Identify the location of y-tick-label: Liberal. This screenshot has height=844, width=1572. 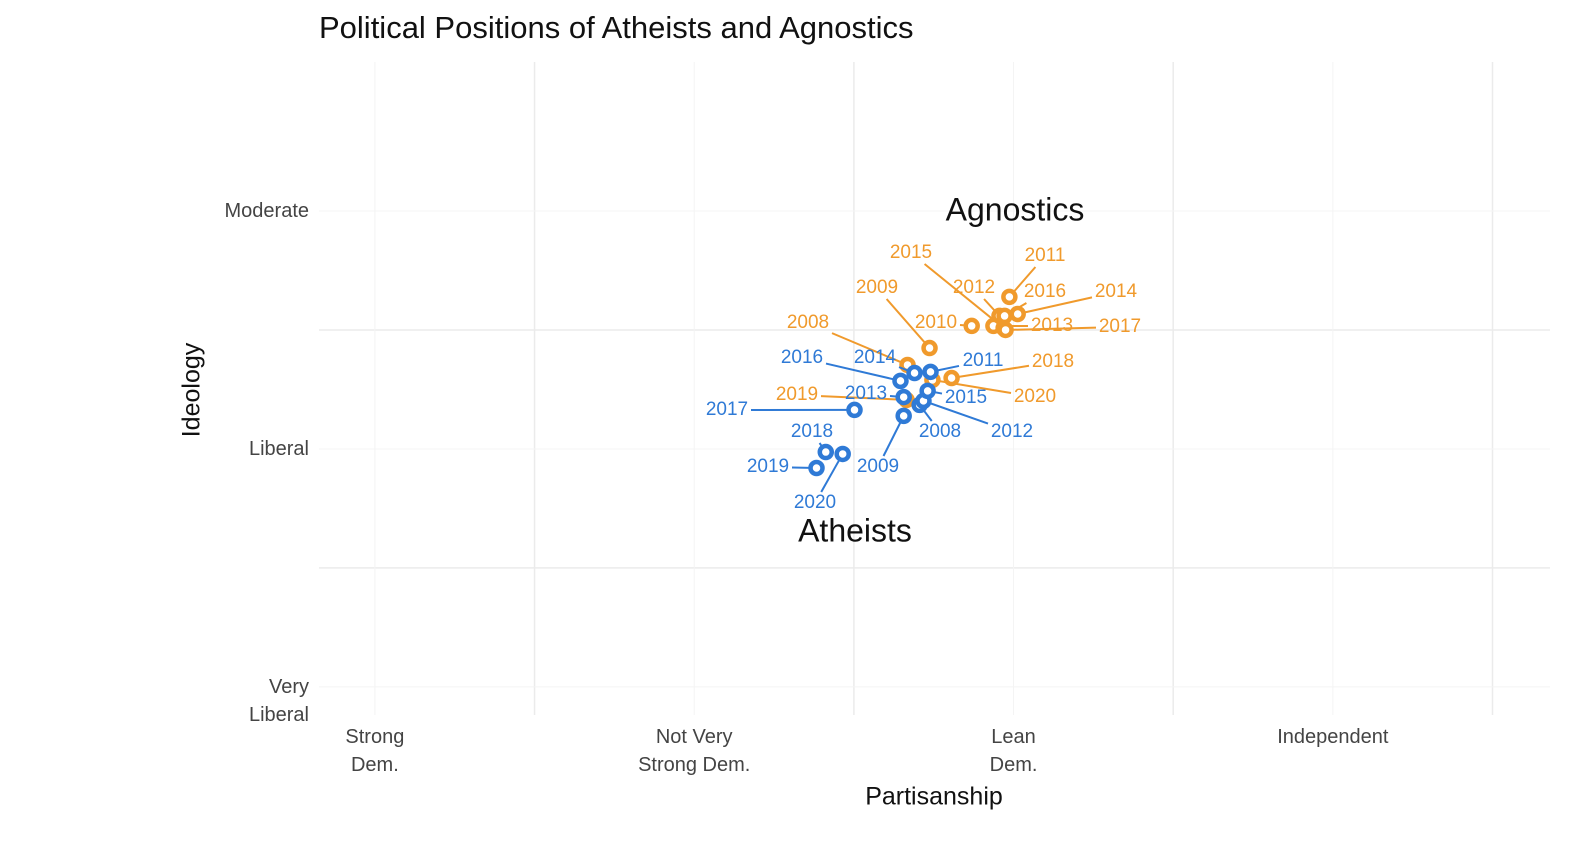
(278, 448).